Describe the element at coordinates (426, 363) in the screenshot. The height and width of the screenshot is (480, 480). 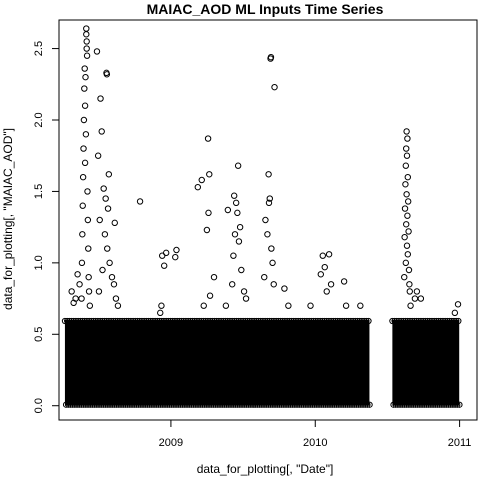
I see `dense-point-band` at that location.